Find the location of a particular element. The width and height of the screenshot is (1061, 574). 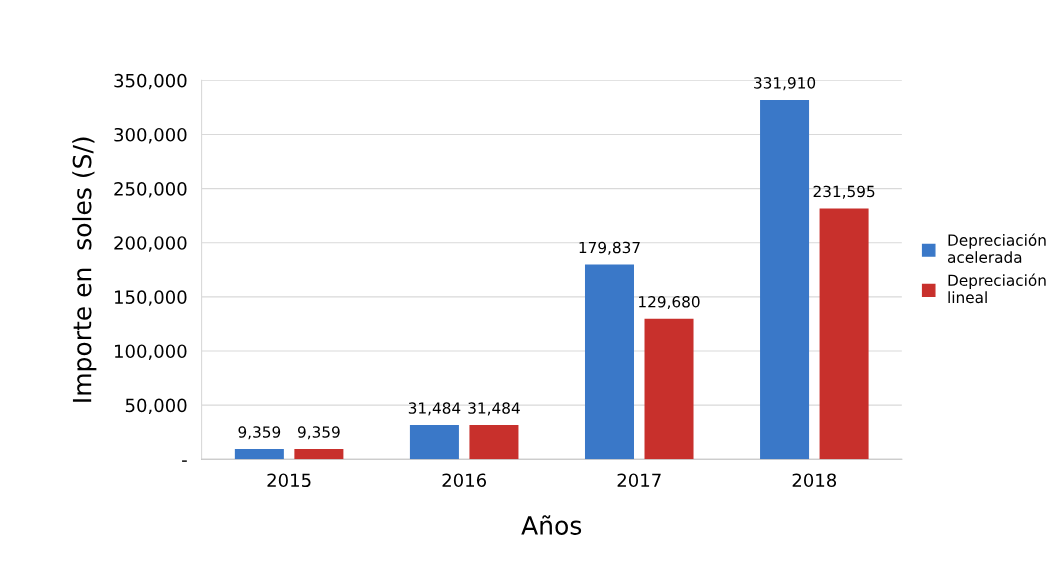

y-tick-label: 300,000 is located at coordinates (150, 135).